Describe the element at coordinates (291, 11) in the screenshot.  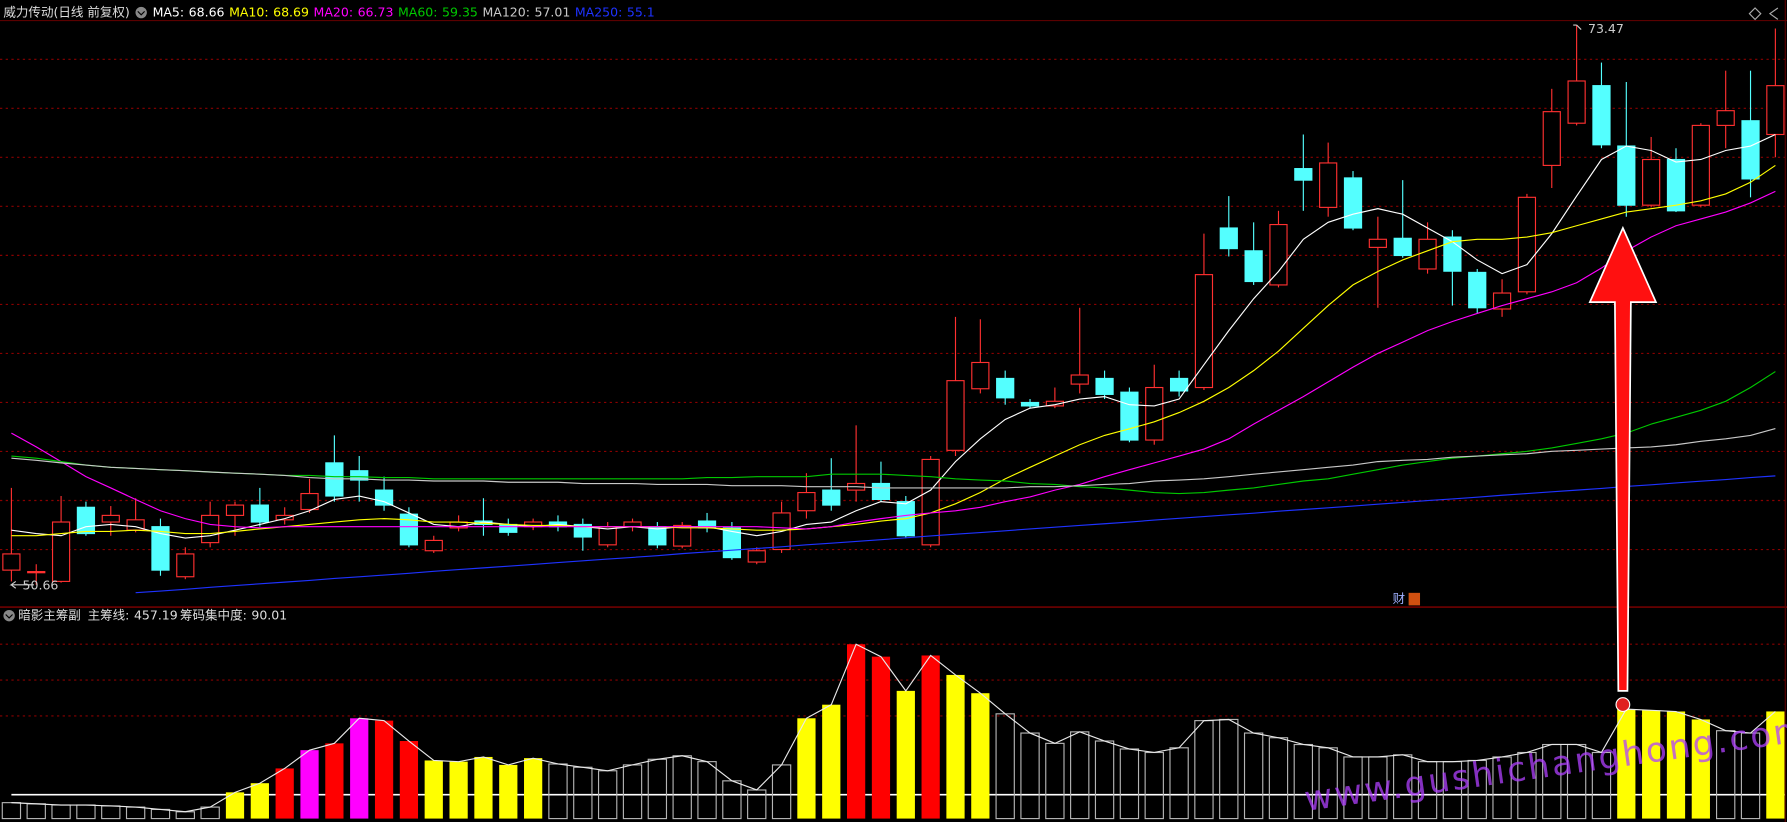
I see `legend-item-part: 68.69` at that location.